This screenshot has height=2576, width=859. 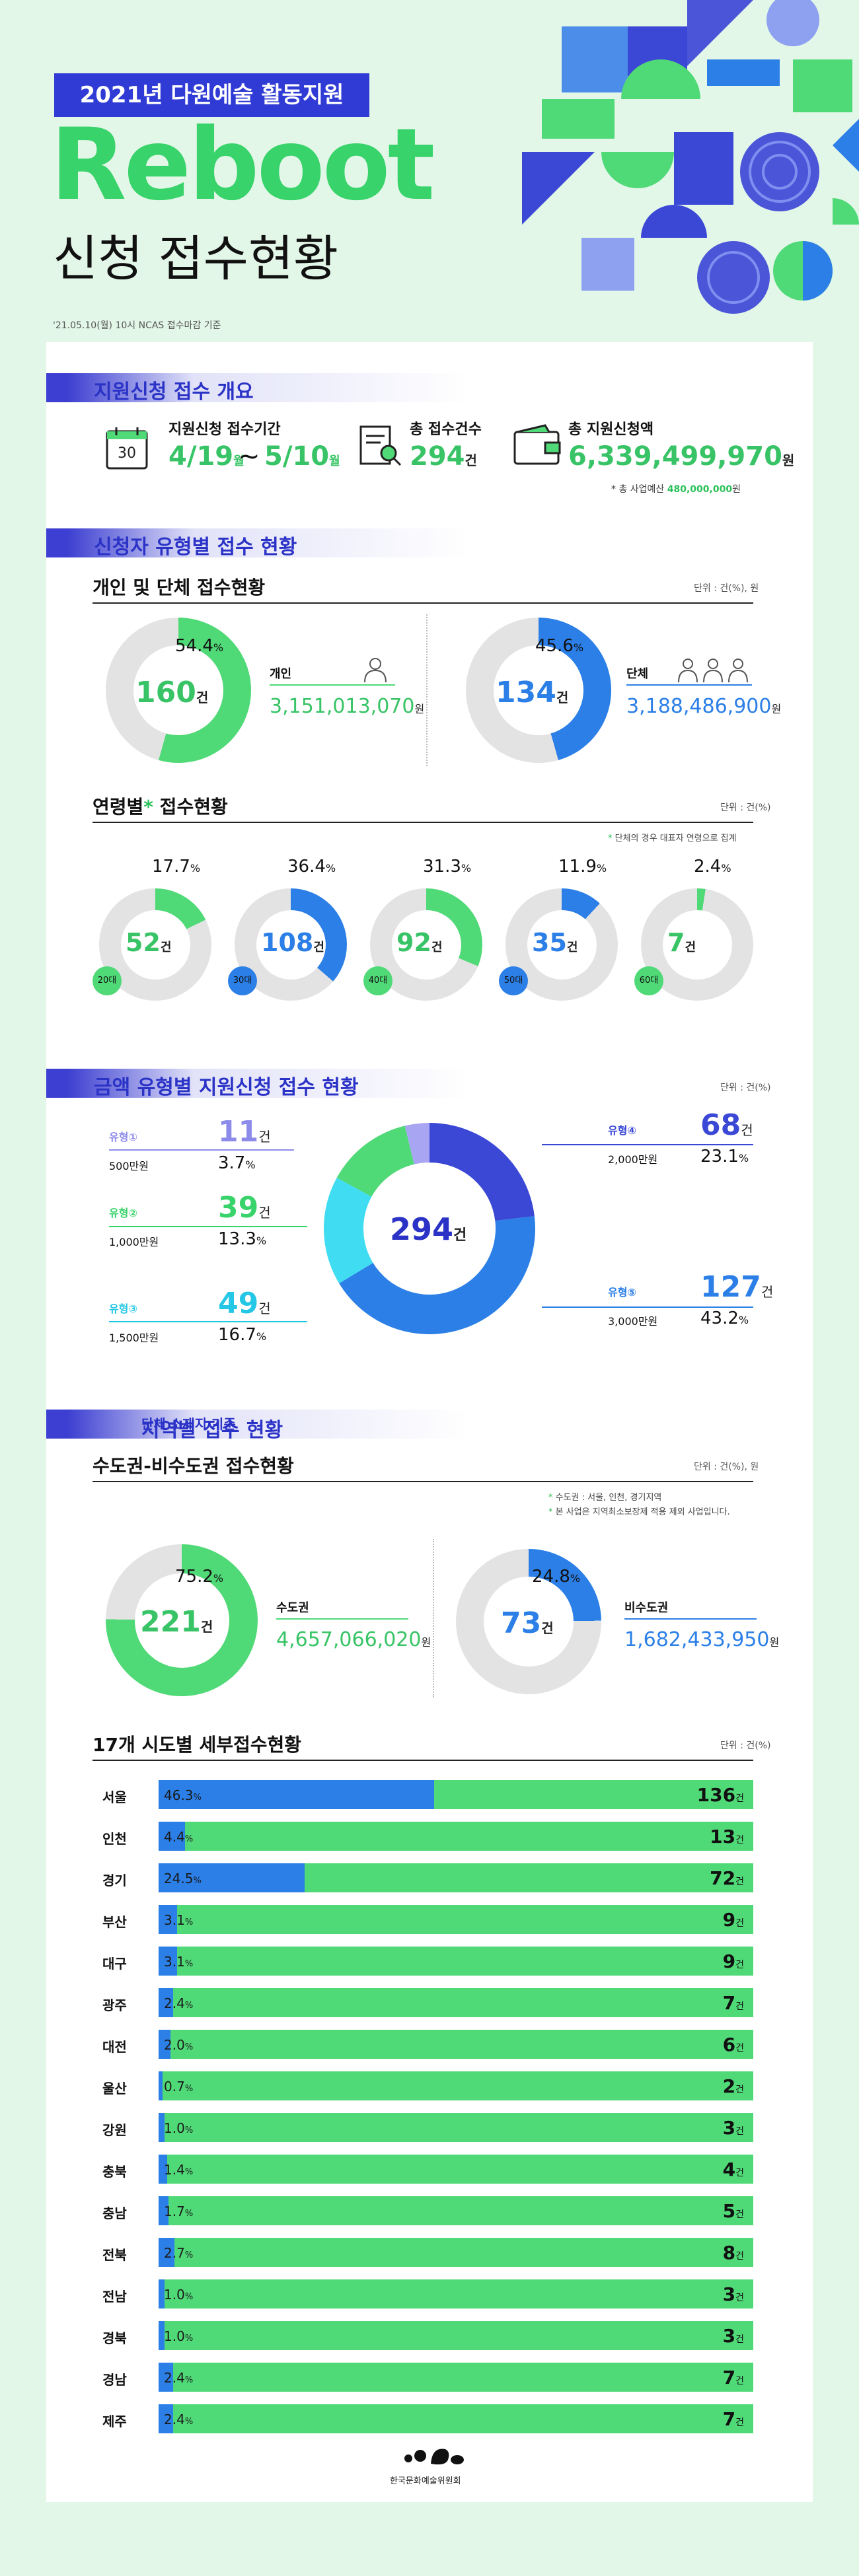 What do you see at coordinates (726, 1125) in the screenshot?
I see `type-count: 68건` at bounding box center [726, 1125].